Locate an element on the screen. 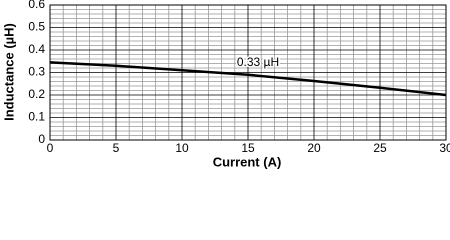 The image size is (450, 240). x-axis-label: Current (A) is located at coordinates (247, 161).